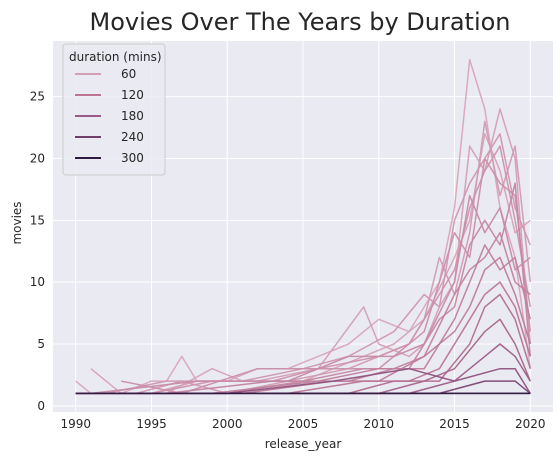 This screenshot has height=461, width=560. What do you see at coordinates (37, 220) in the screenshot?
I see `y-tick-label: 15` at bounding box center [37, 220].